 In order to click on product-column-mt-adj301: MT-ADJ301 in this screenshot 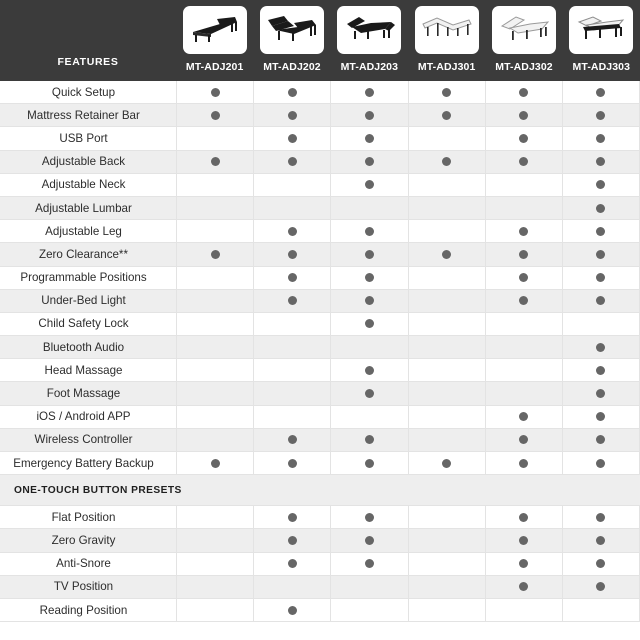, I will do `click(446, 40)`.